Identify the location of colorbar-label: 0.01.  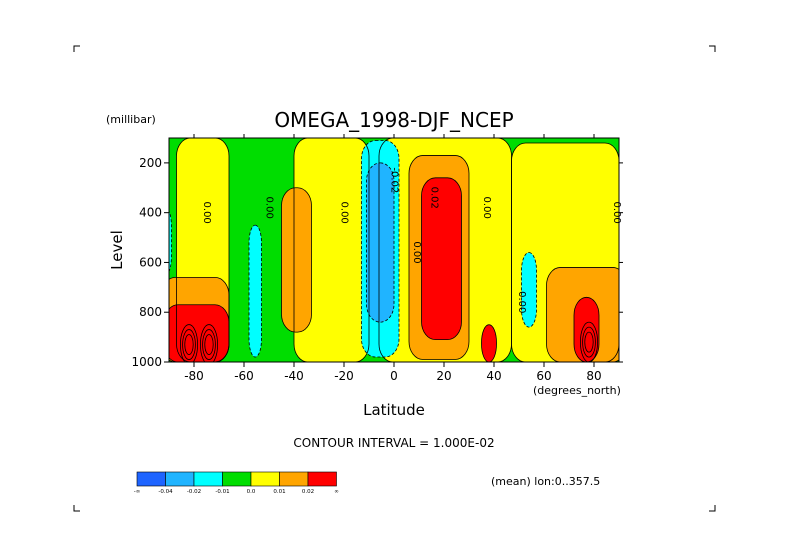
(279, 492).